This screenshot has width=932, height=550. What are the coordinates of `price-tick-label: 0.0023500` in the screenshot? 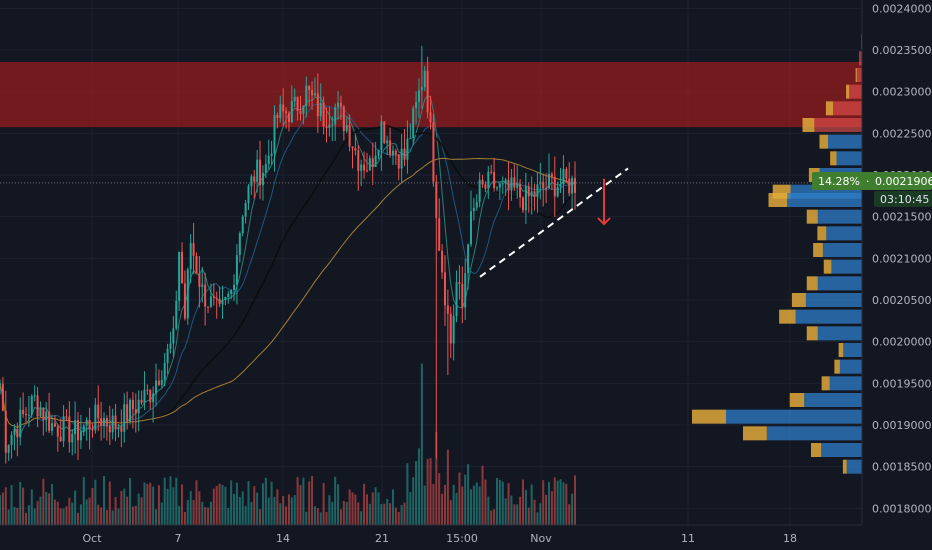 It's located at (902, 50).